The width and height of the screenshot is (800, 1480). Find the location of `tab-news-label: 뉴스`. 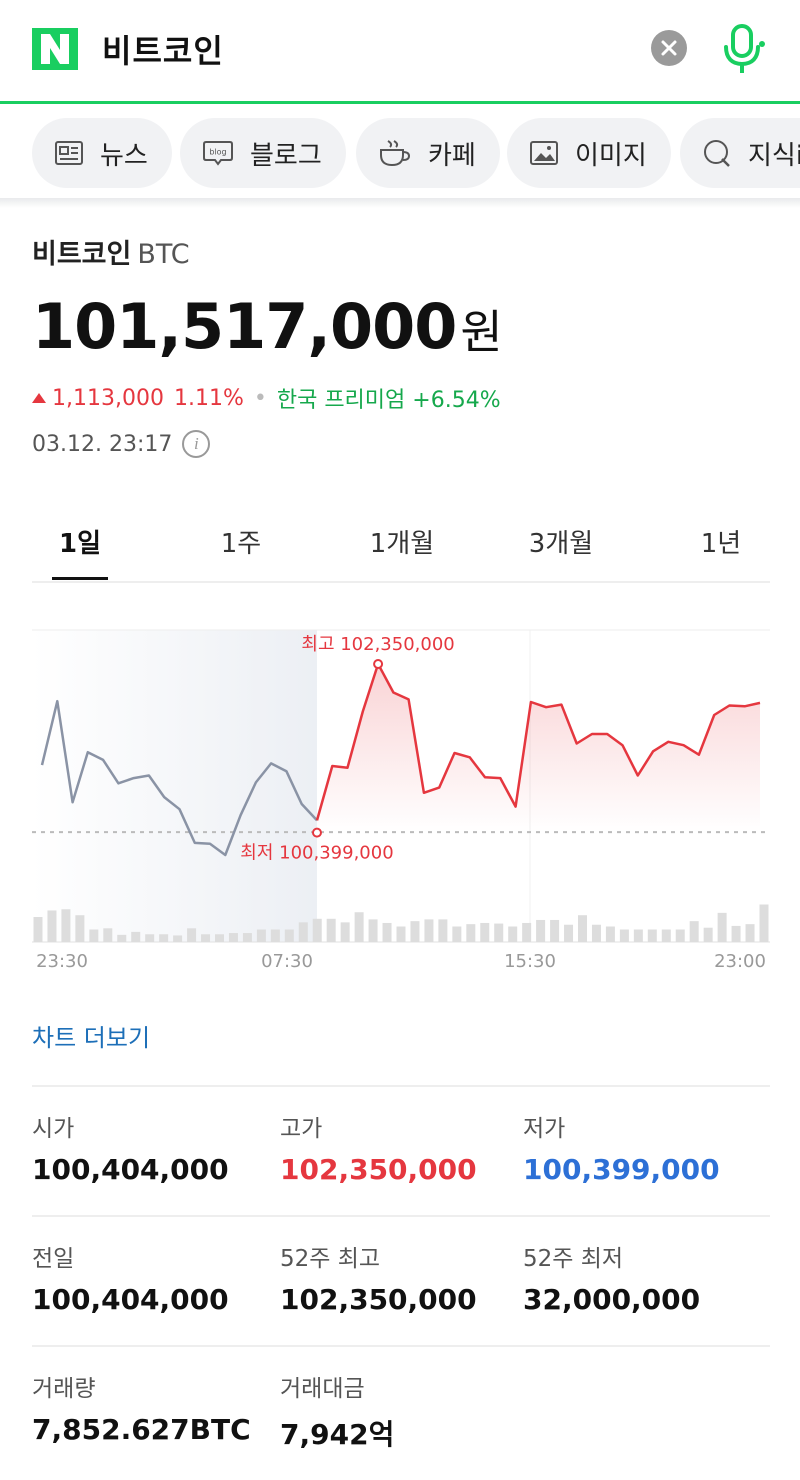

tab-news-label: 뉴스 is located at coordinates (124, 155).